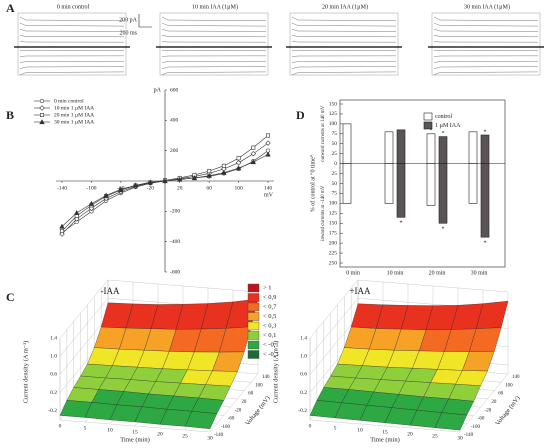 The image size is (550, 448). What do you see at coordinates (353, 273) in the screenshot?
I see `x-tick-label: 0 min` at bounding box center [353, 273].